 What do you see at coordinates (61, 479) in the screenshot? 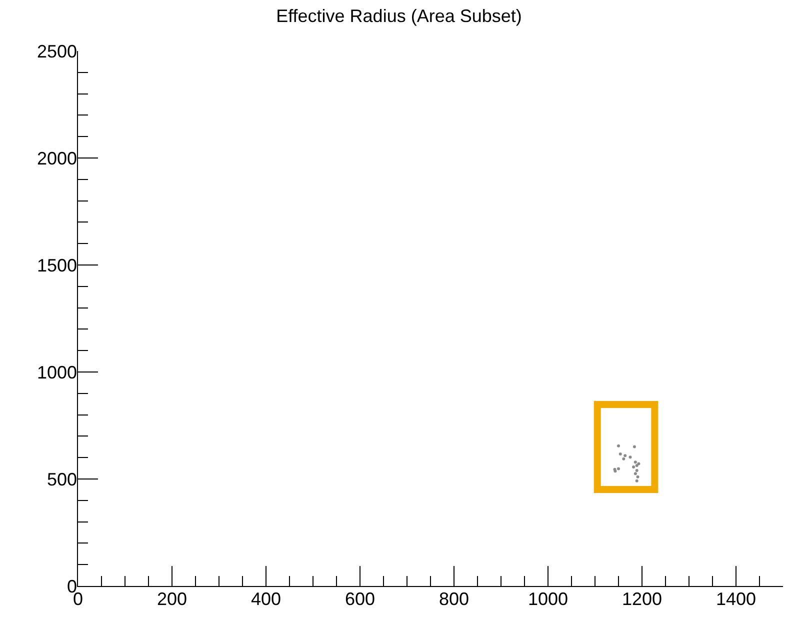
I see `y-tick-label: 500` at bounding box center [61, 479].